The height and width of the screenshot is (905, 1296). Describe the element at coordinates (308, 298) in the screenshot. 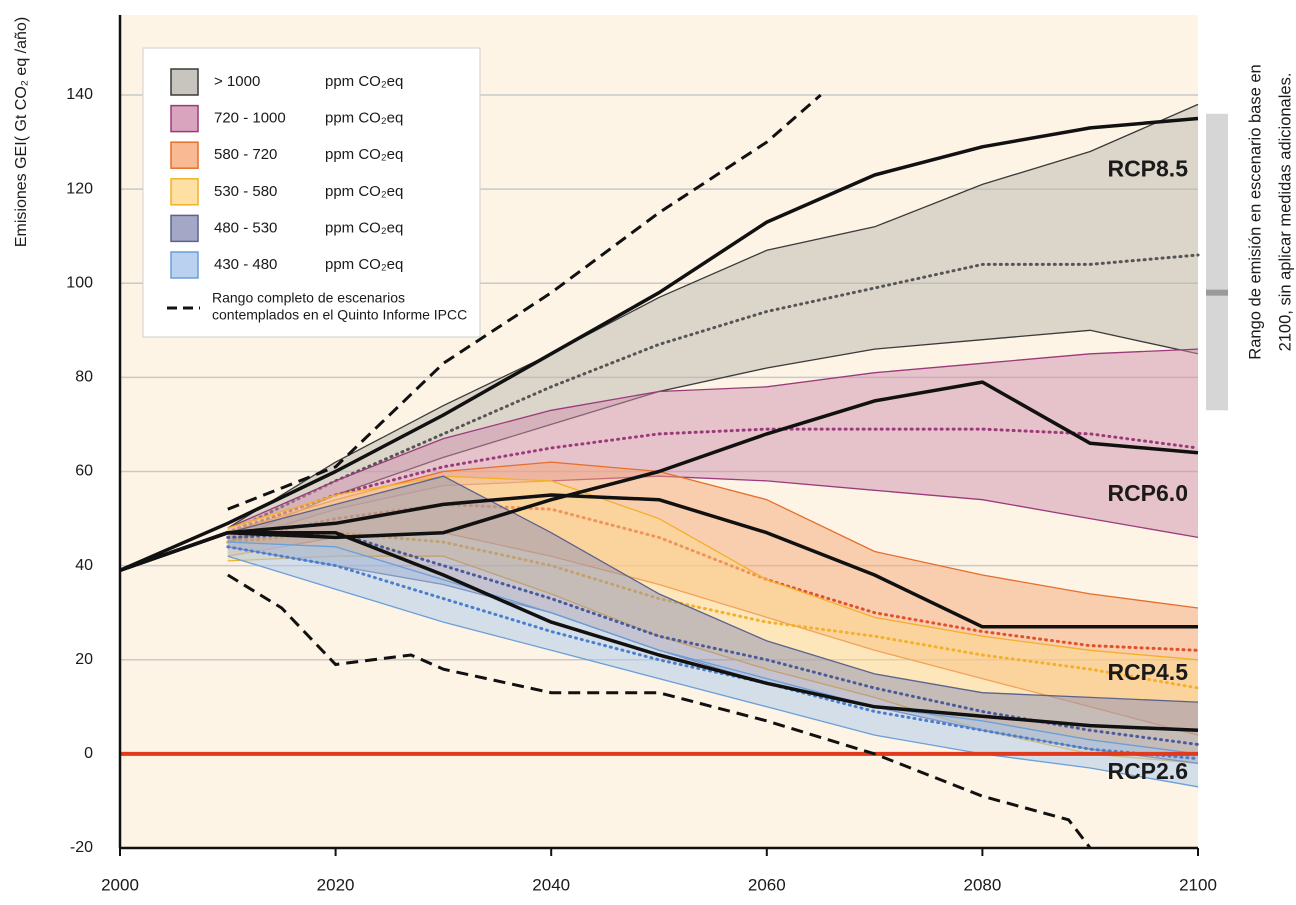

I see `legend-label: Rango completo de escenarios` at that location.